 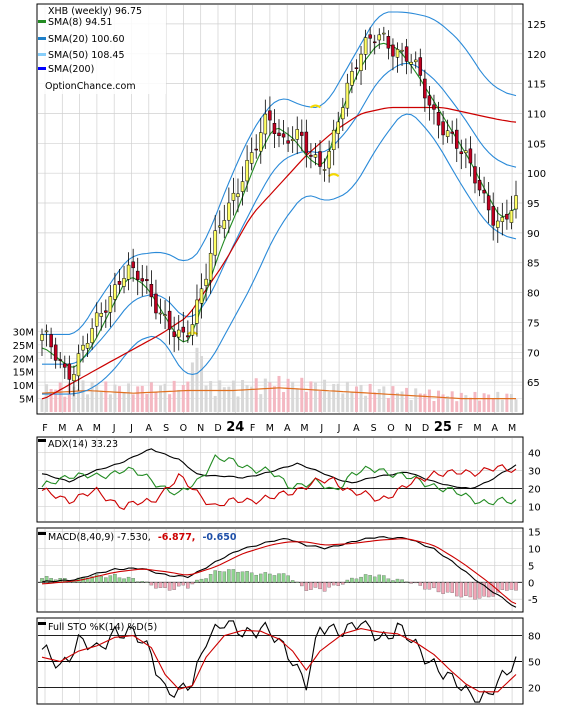 I want to click on legend-sma50: SMA(50) 108.45, so click(x=86, y=55).